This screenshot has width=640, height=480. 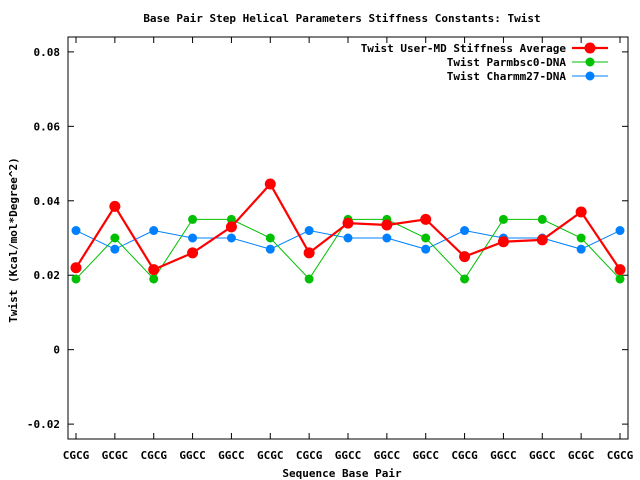 What do you see at coordinates (43, 424) in the screenshot?
I see `y-tick-label: -0.02` at bounding box center [43, 424].